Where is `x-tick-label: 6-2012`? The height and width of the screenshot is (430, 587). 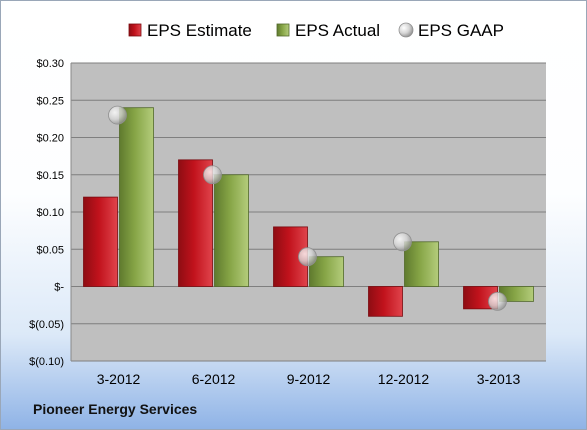
x-tick-label: 6-2012 is located at coordinates (214, 379).